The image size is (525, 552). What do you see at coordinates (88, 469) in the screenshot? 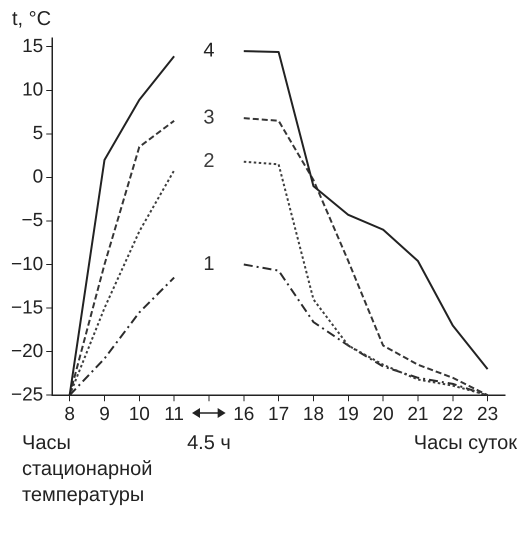
I see `text: Часы стационарной температуры` at bounding box center [88, 469].